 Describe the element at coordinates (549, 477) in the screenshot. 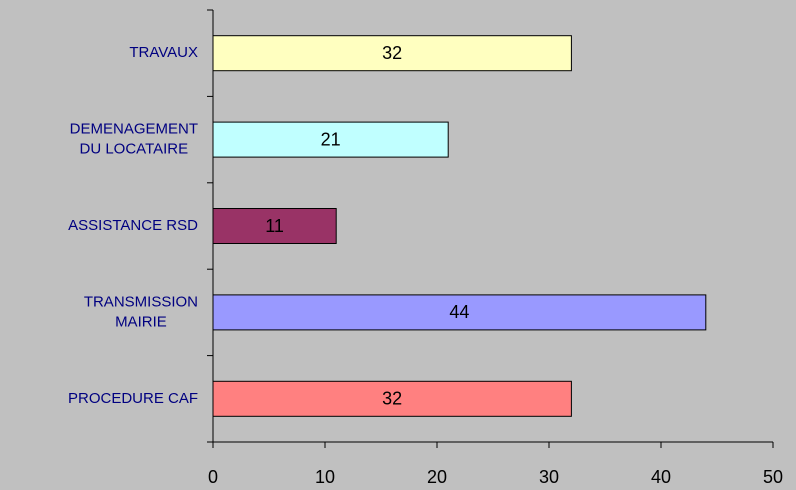

I see `x-tick-label: 30` at that location.